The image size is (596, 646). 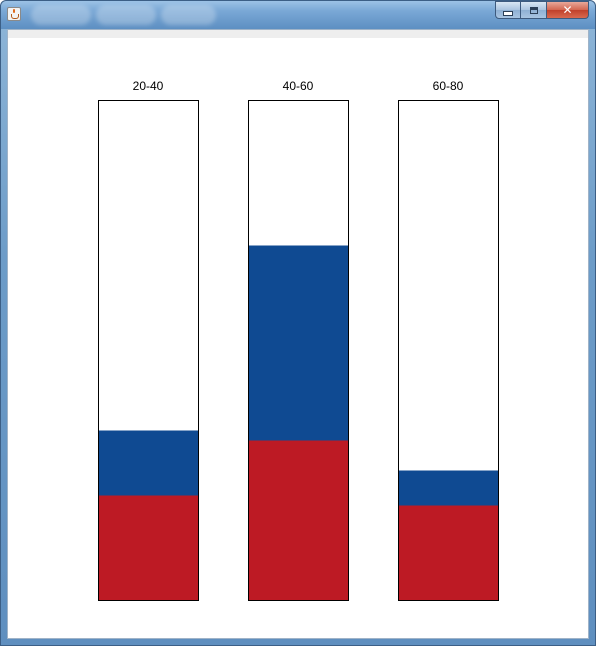 I want to click on window-controls: ✕, so click(x=542, y=11).